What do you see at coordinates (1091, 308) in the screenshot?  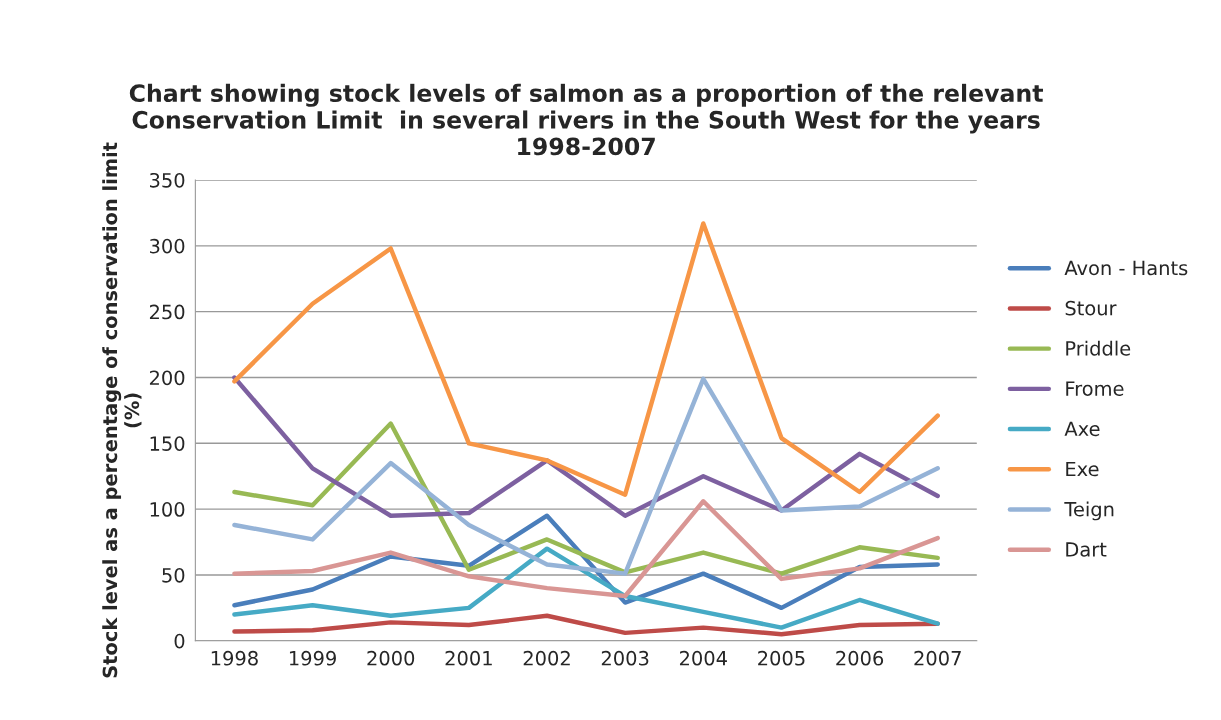 I see `legend-label: Stour` at bounding box center [1091, 308].